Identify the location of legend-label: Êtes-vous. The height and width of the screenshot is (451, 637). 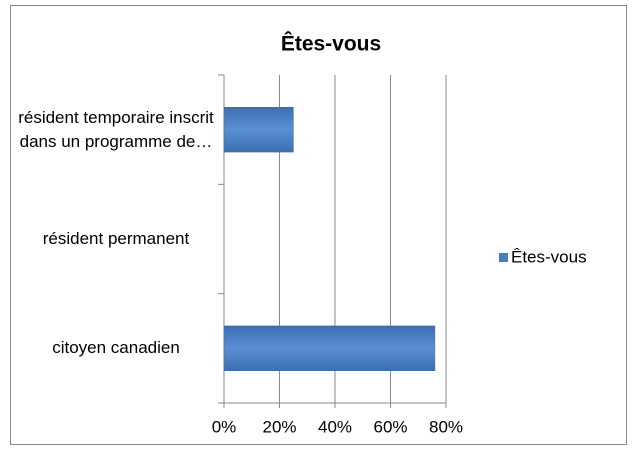
(549, 256).